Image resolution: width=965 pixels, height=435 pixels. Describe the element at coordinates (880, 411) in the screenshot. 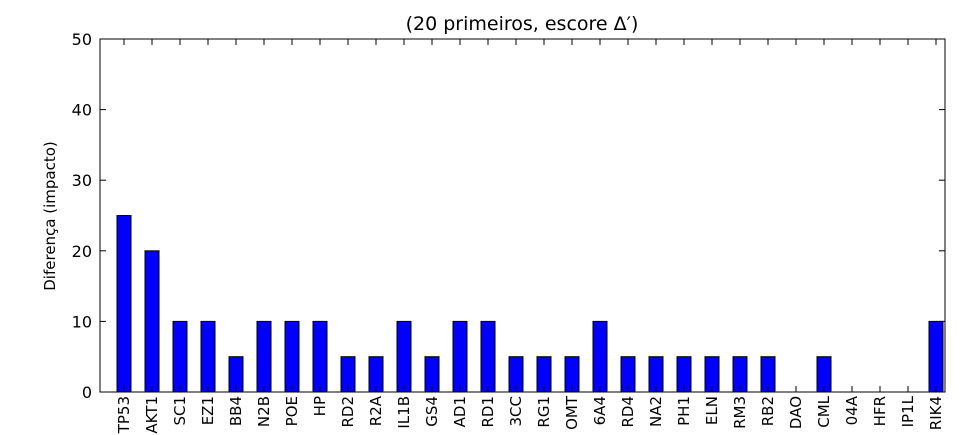

I see `x-tick-label-hfr: HFR` at that location.